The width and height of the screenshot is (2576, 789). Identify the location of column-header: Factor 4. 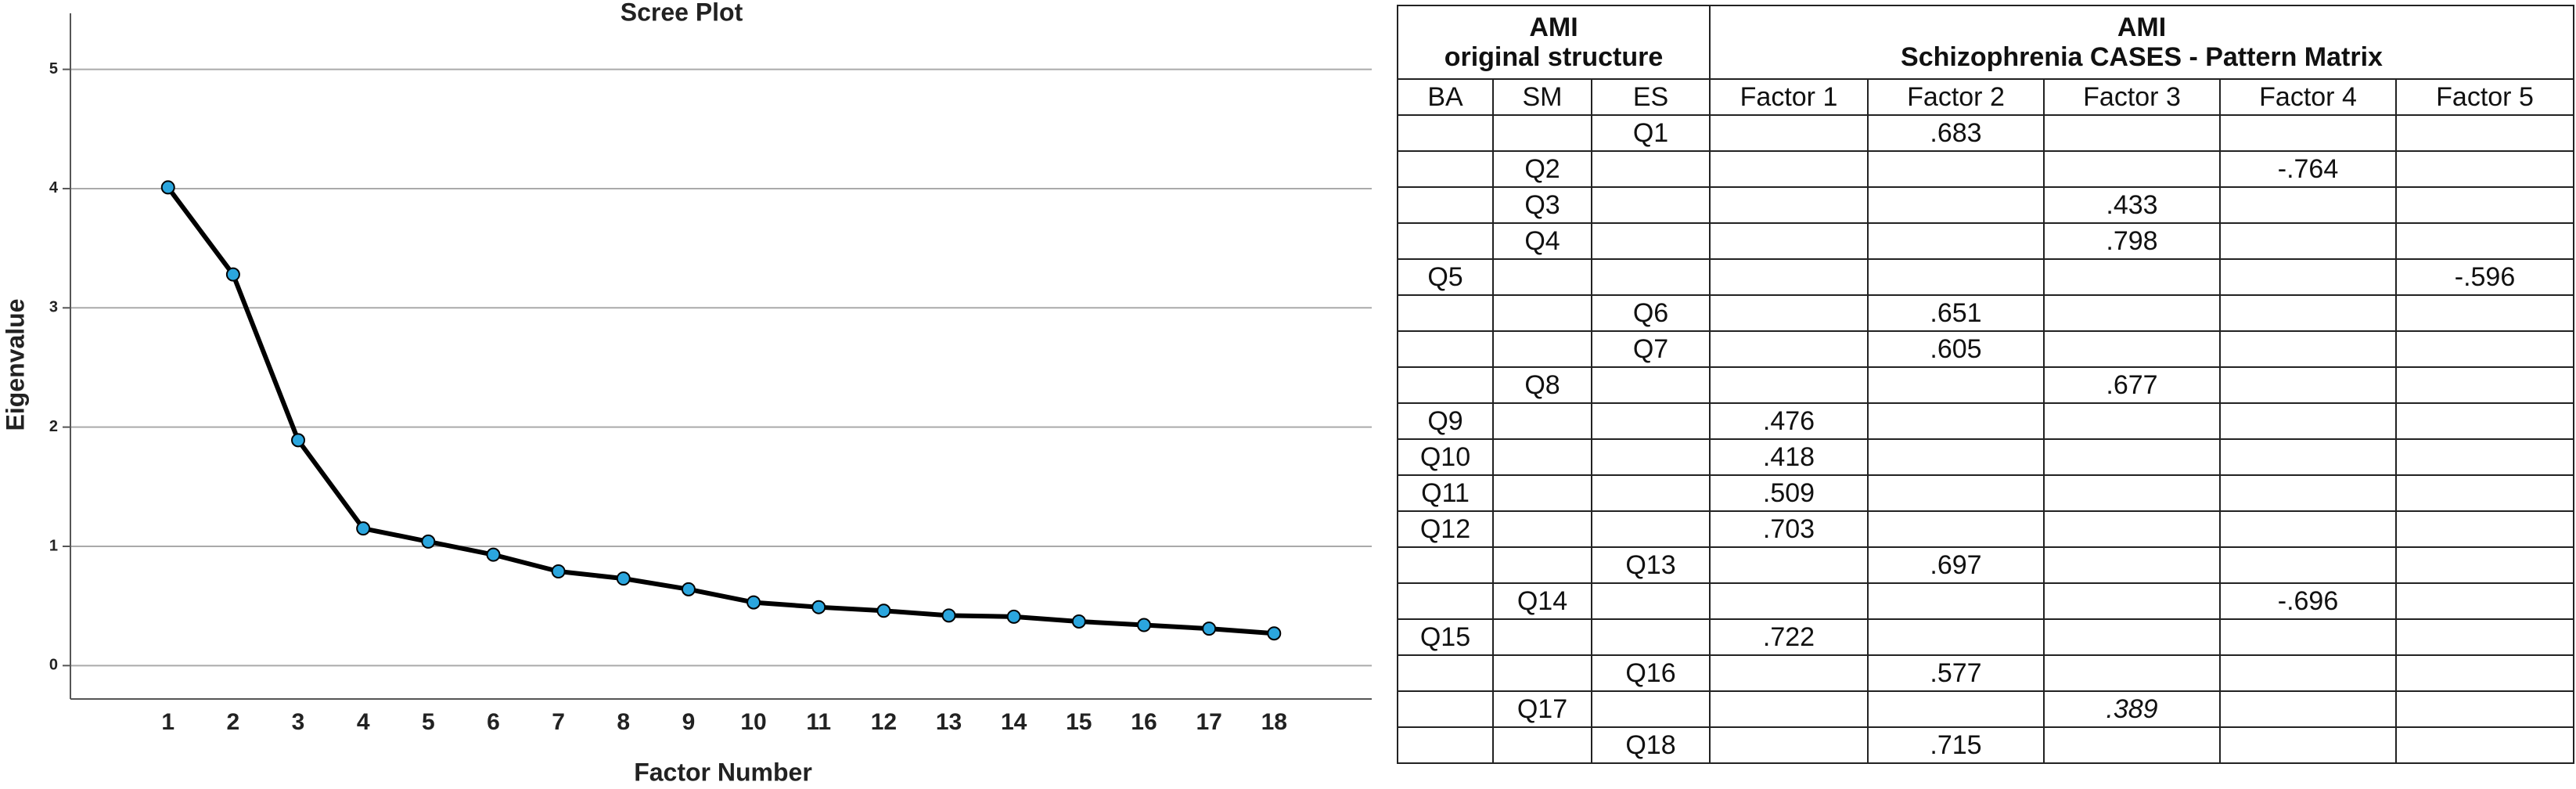
(2308, 97).